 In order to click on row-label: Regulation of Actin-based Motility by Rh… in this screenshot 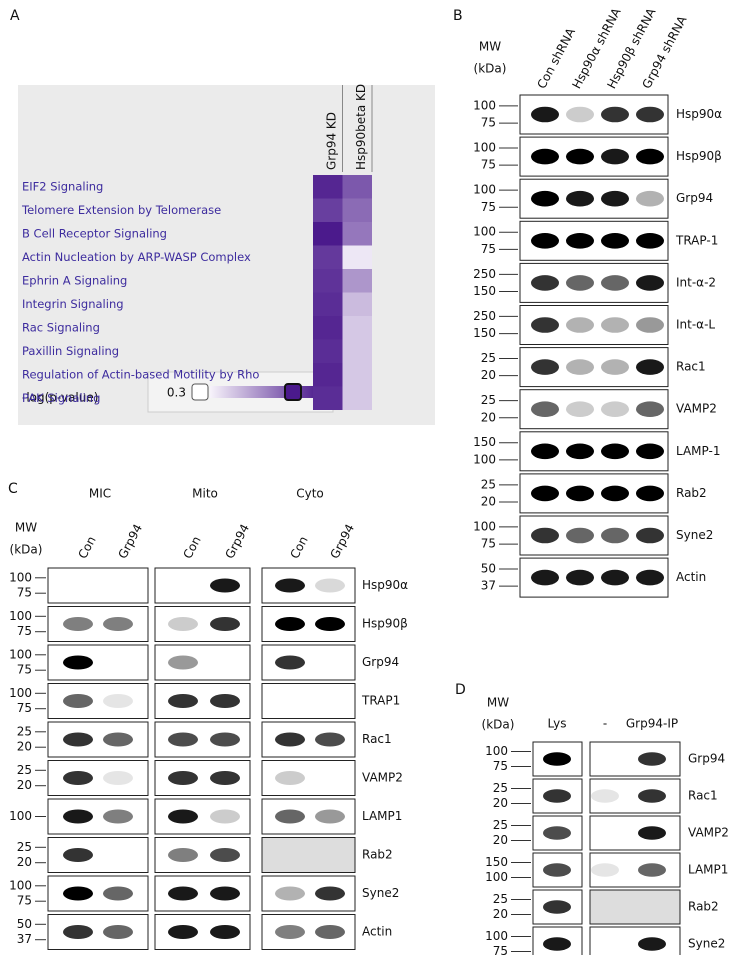, I will do `click(140, 374)`.